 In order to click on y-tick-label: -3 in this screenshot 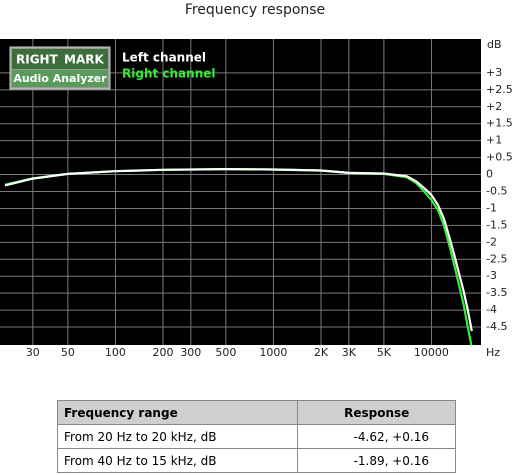, I will do `click(491, 275)`.